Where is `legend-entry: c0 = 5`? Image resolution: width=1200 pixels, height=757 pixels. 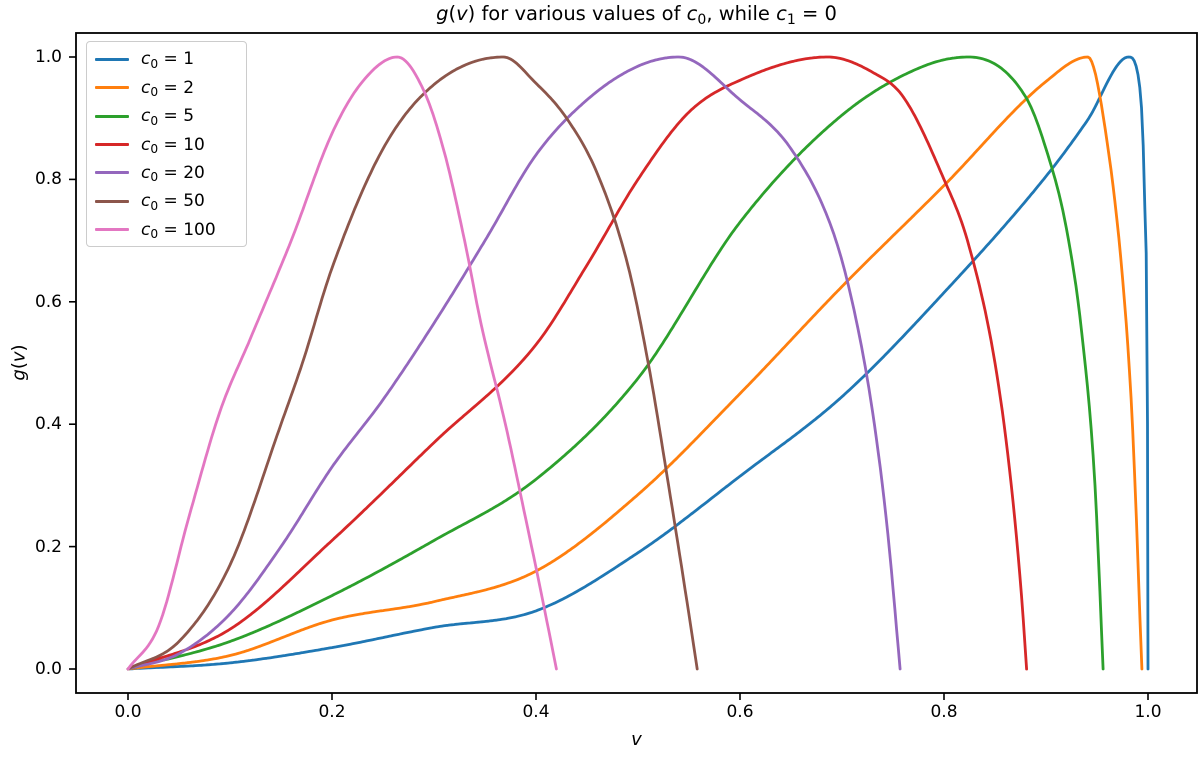 legend-entry: c0 = 5 is located at coordinates (166, 116).